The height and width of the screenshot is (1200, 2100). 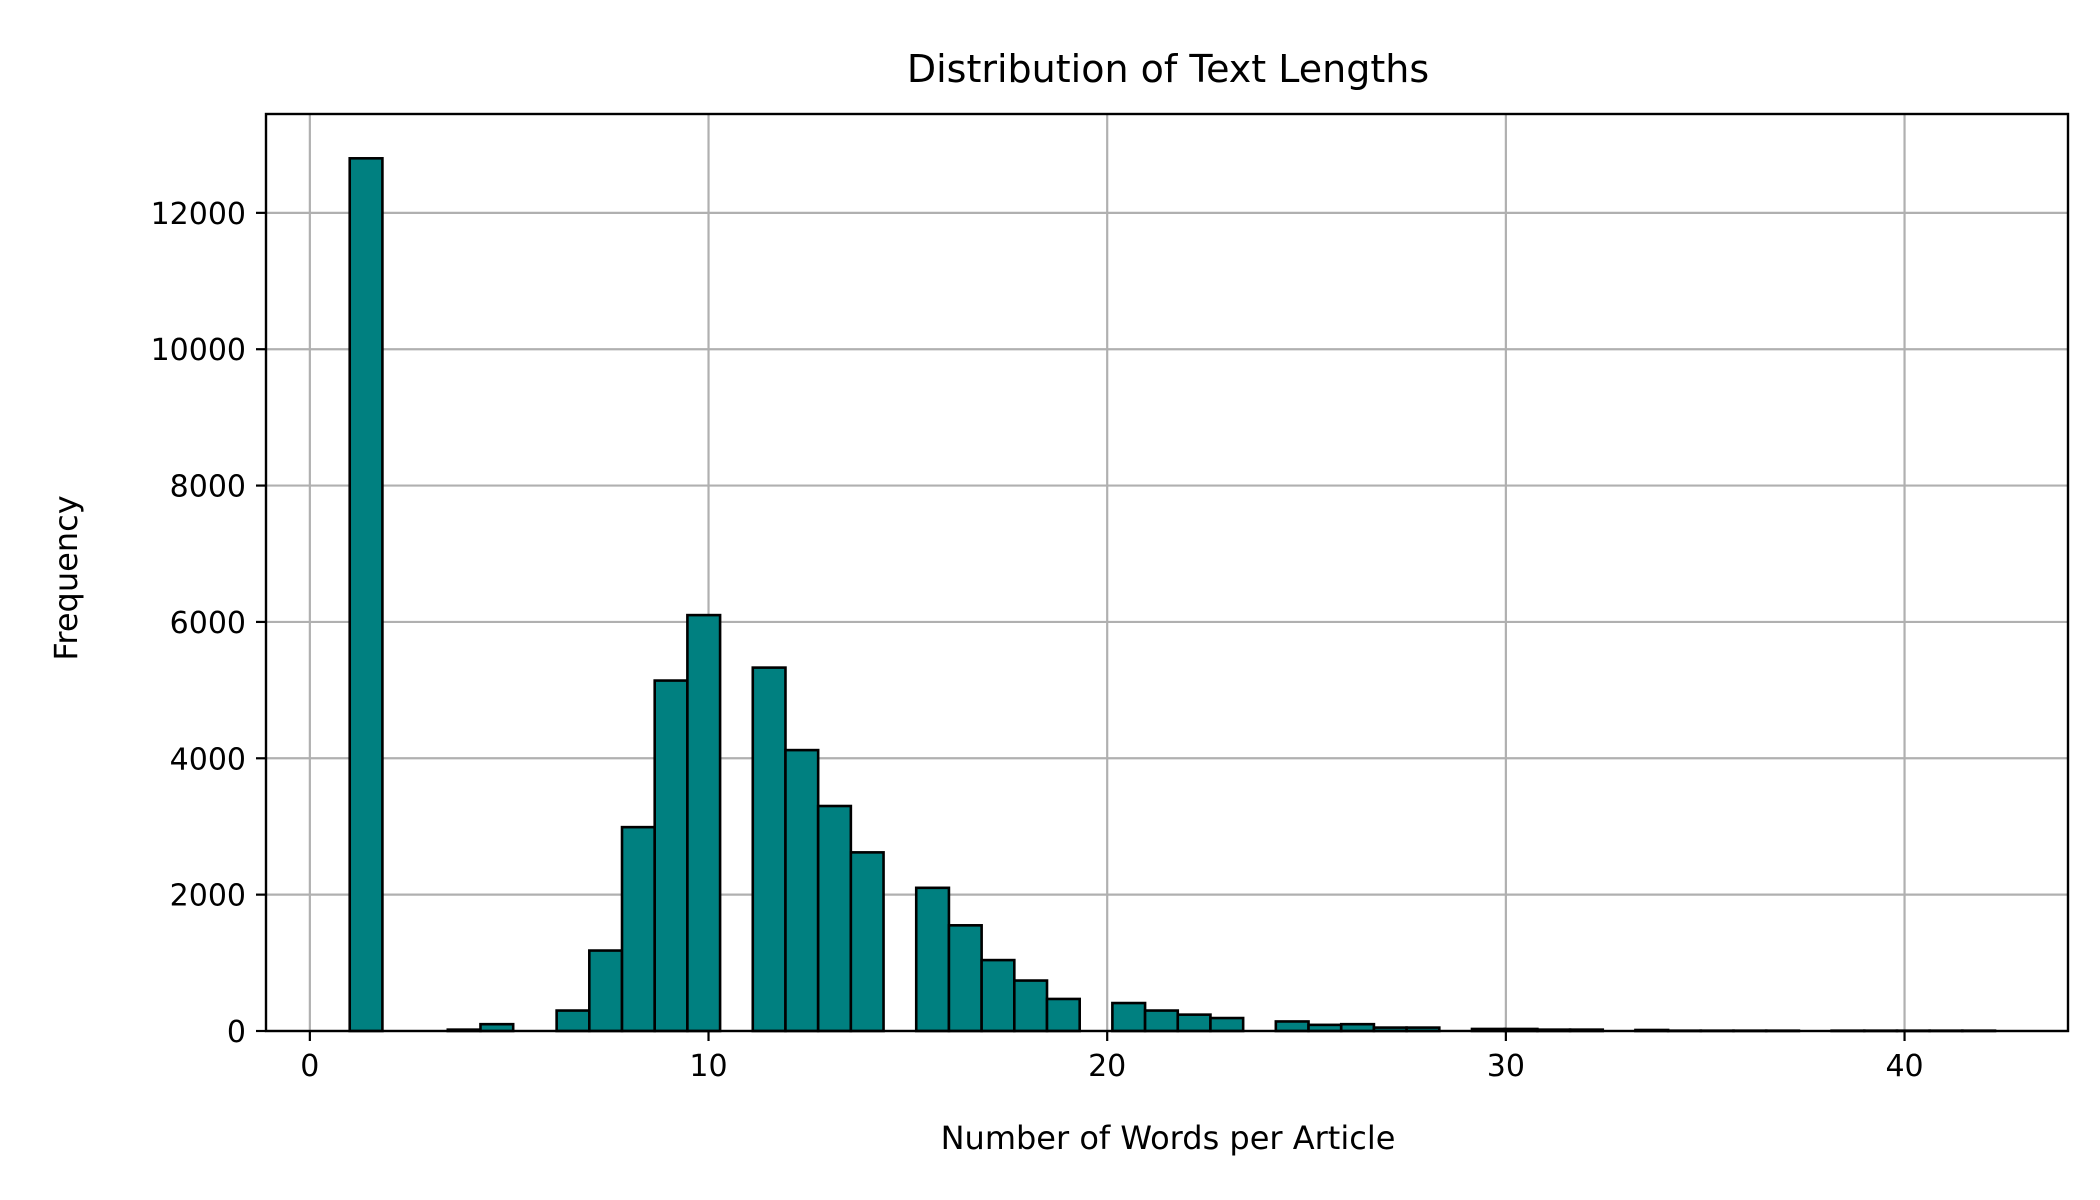 What do you see at coordinates (198, 214) in the screenshot?
I see `y-tick-label: 12000` at bounding box center [198, 214].